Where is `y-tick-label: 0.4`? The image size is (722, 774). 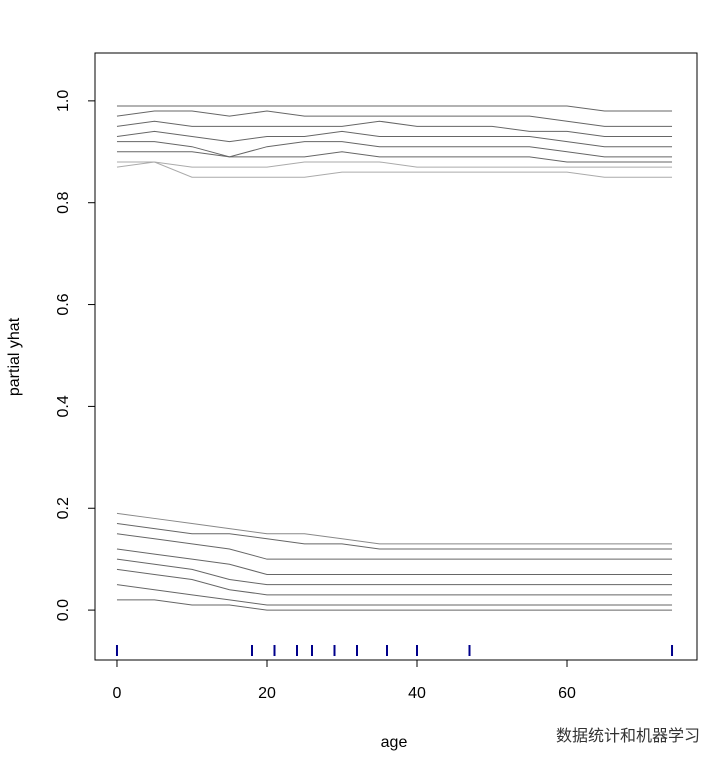
y-tick-label: 0.4 is located at coordinates (63, 406).